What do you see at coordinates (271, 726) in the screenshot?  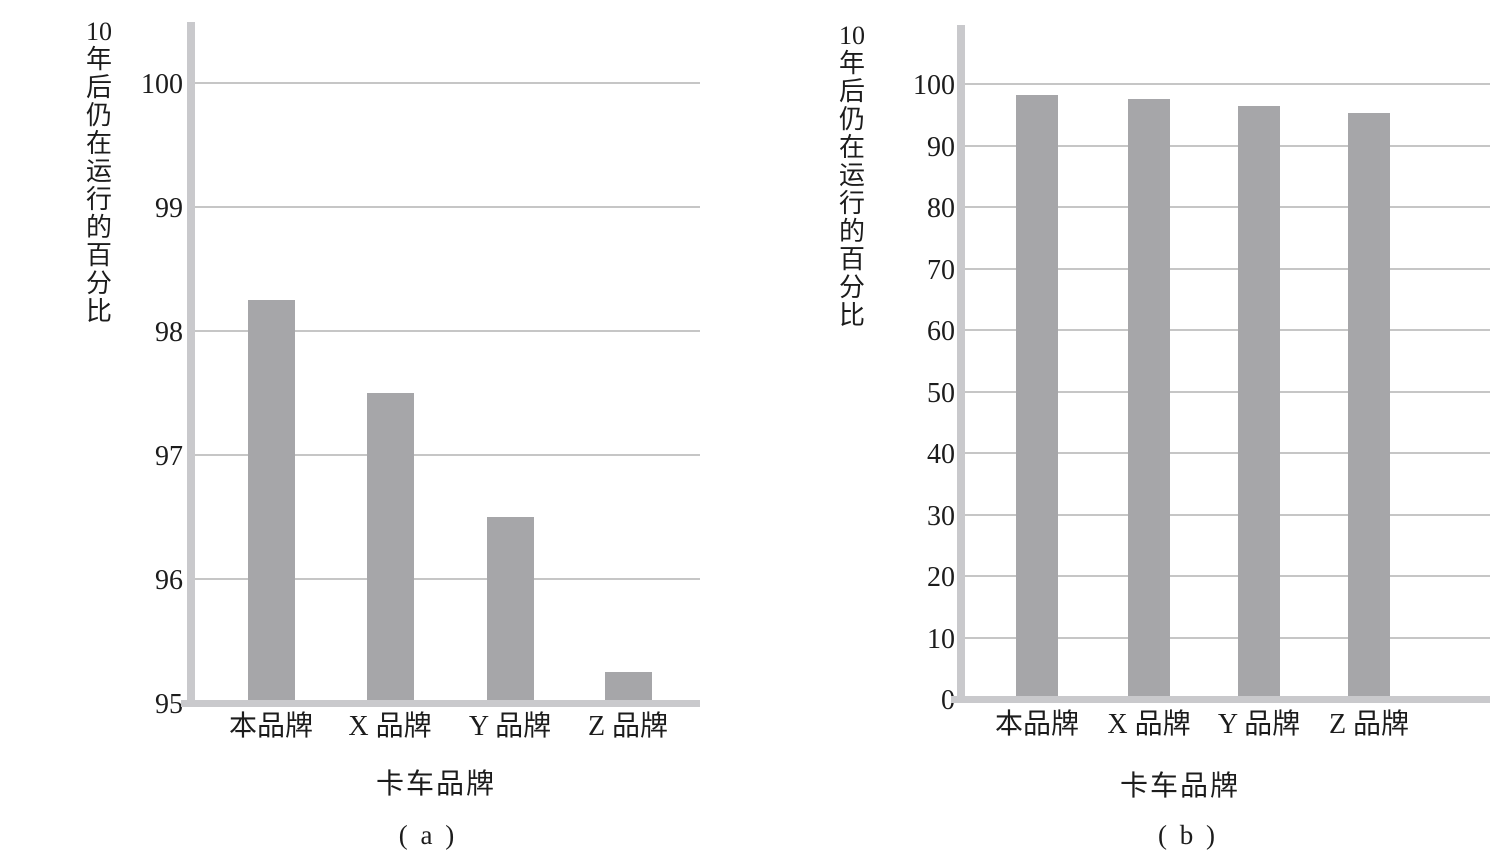 I see `category-label-a: 本品牌` at bounding box center [271, 726].